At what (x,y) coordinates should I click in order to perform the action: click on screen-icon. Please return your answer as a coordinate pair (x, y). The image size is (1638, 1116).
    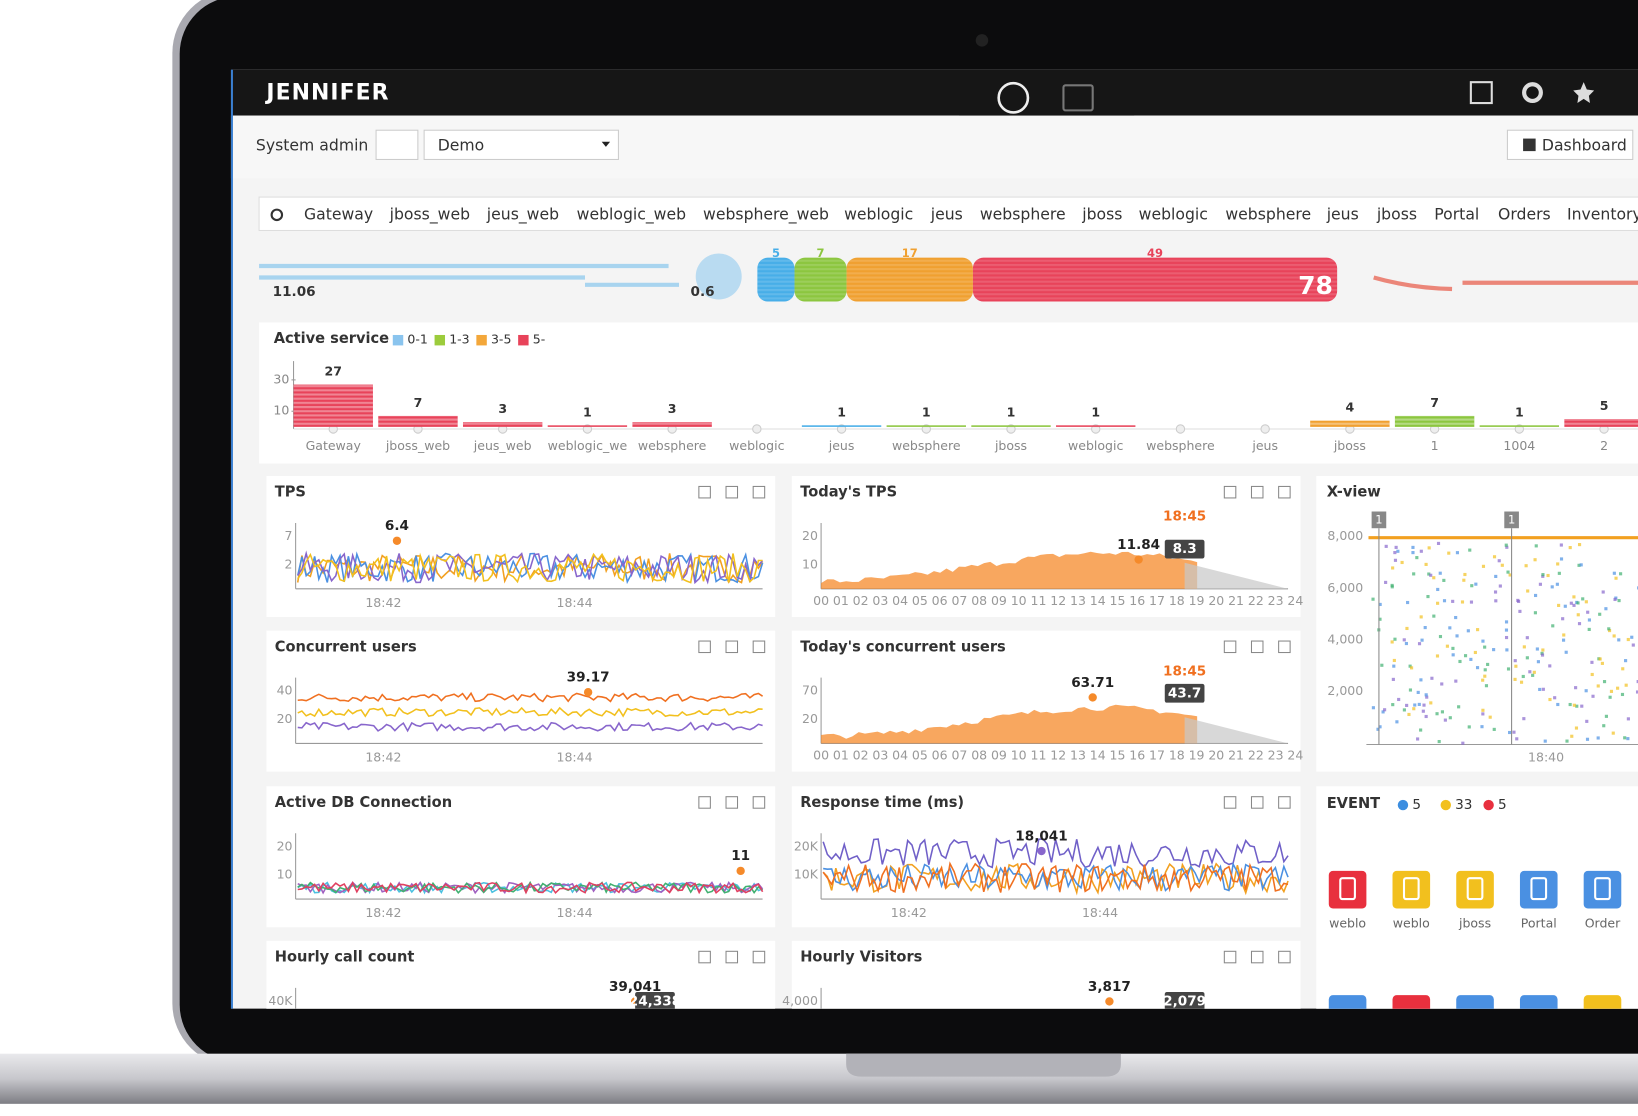
    Looking at the image, I should click on (1078, 98).